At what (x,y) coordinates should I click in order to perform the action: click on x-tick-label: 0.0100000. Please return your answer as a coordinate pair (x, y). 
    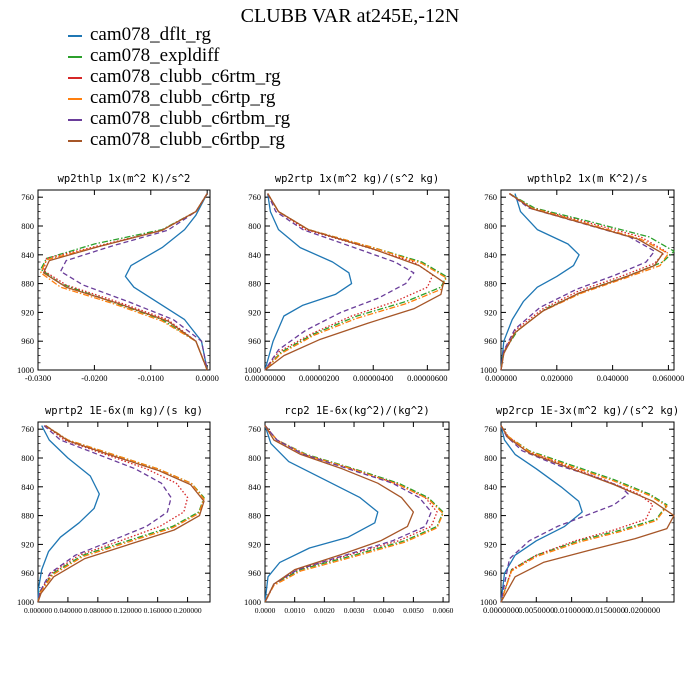
    Looking at the image, I should click on (572, 610).